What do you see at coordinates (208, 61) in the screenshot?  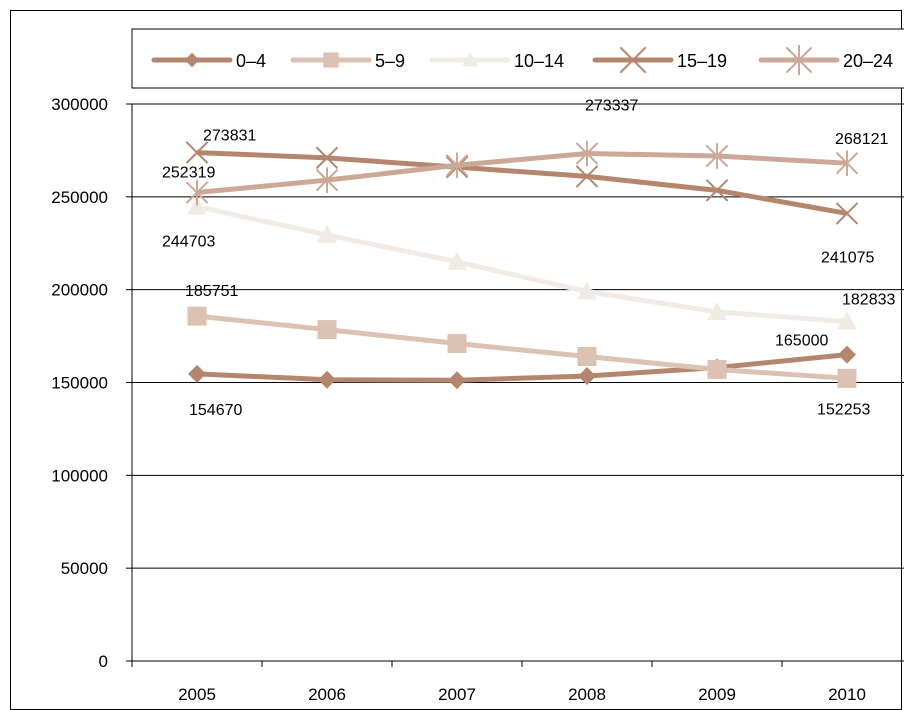 I see `legend-item: 0–4` at bounding box center [208, 61].